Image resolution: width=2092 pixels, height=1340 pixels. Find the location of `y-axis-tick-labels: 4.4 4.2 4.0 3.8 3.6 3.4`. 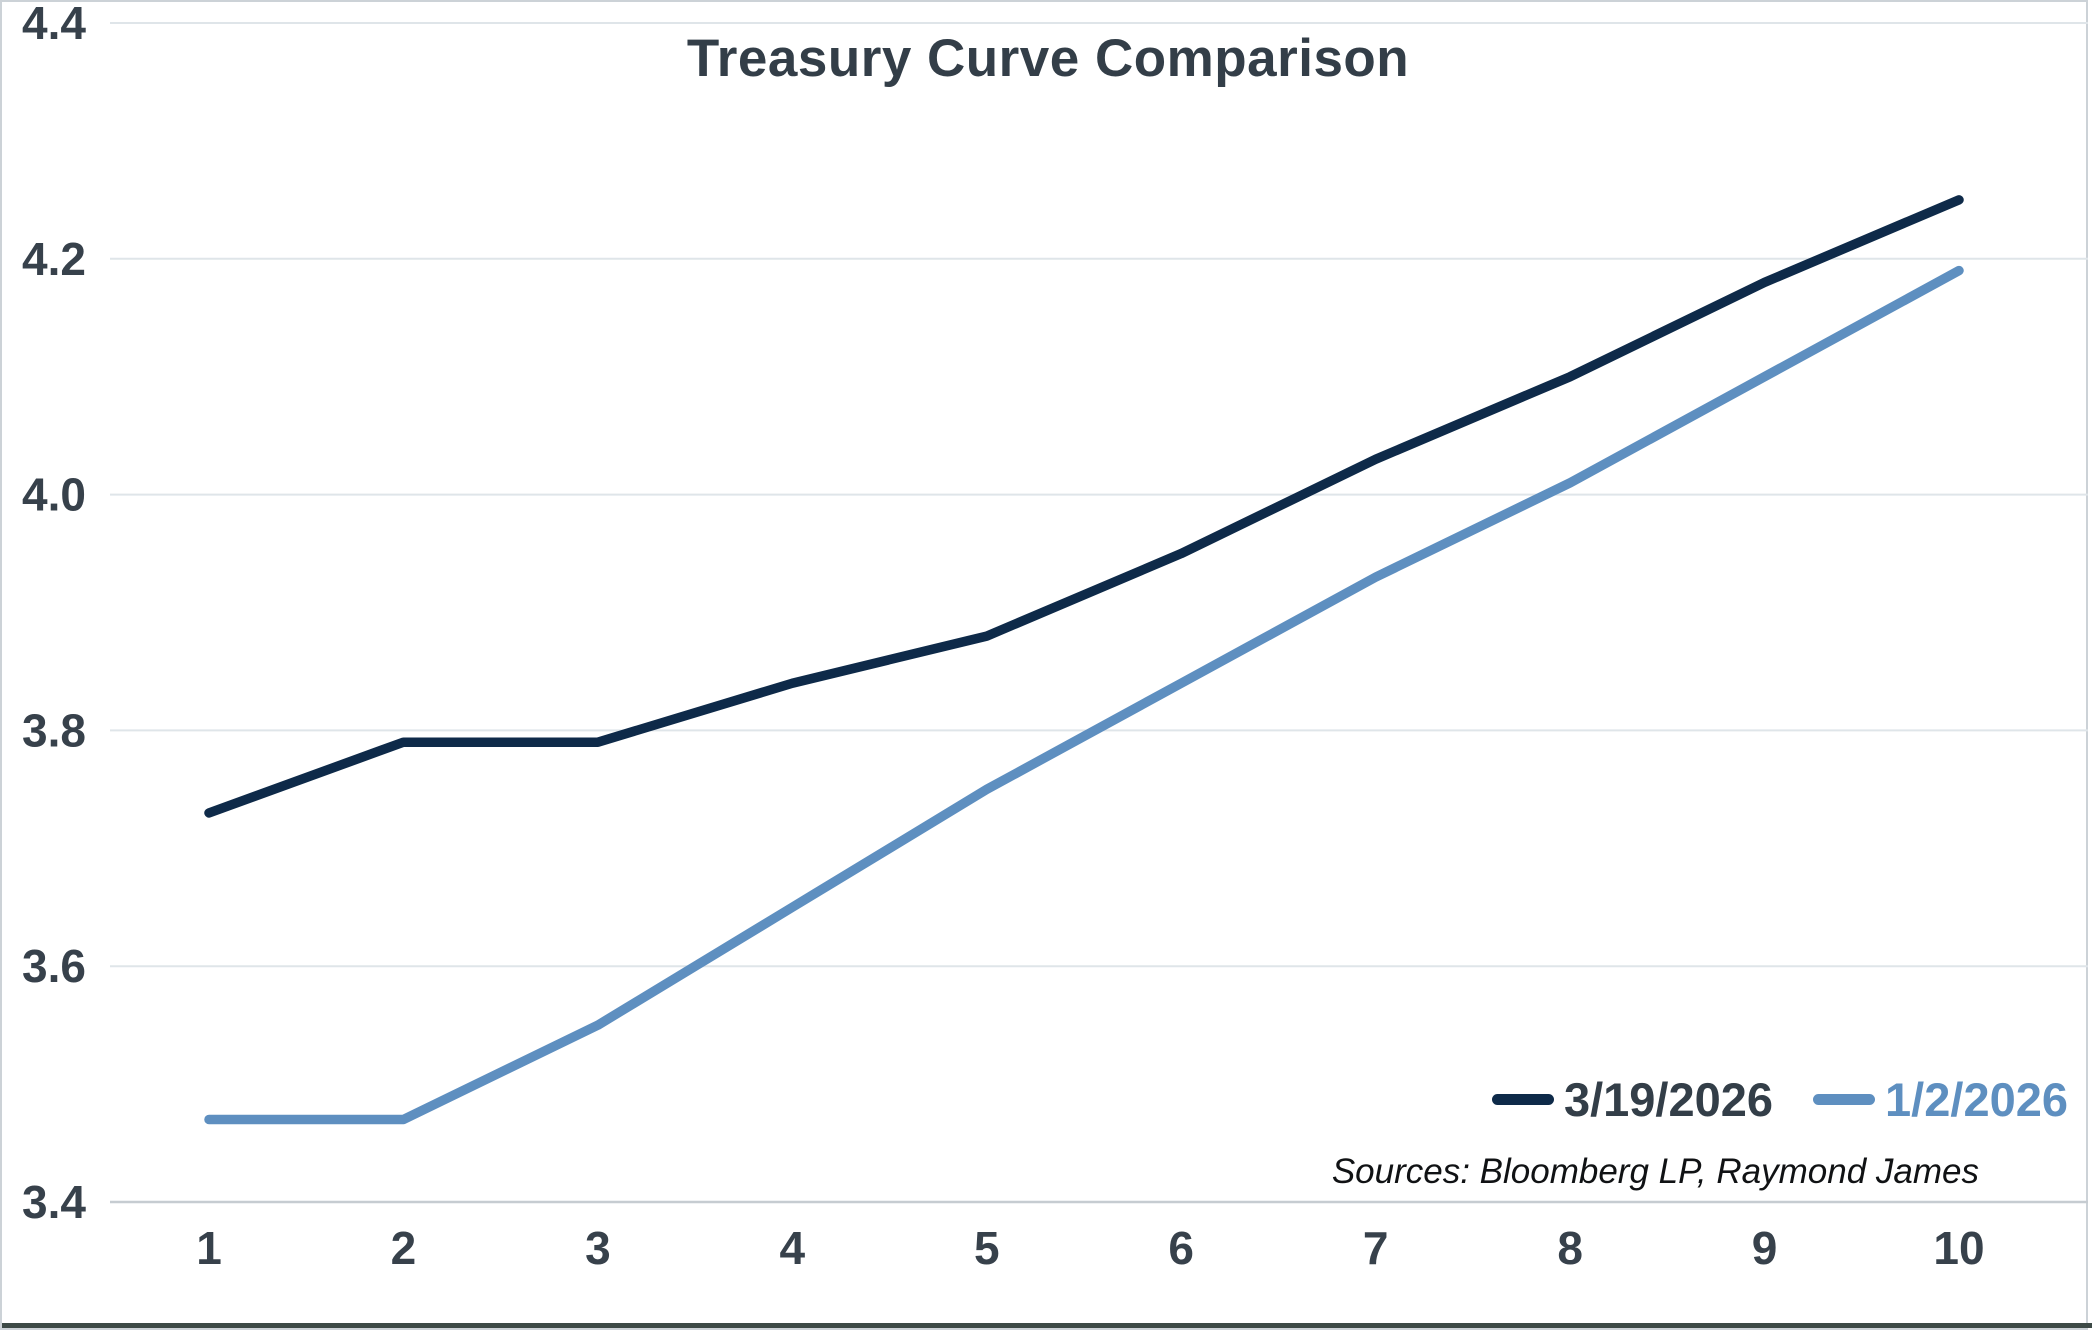

y-axis-tick-labels: 4.4 4.2 4.0 3.8 3.6 3.4 is located at coordinates (54, 615).